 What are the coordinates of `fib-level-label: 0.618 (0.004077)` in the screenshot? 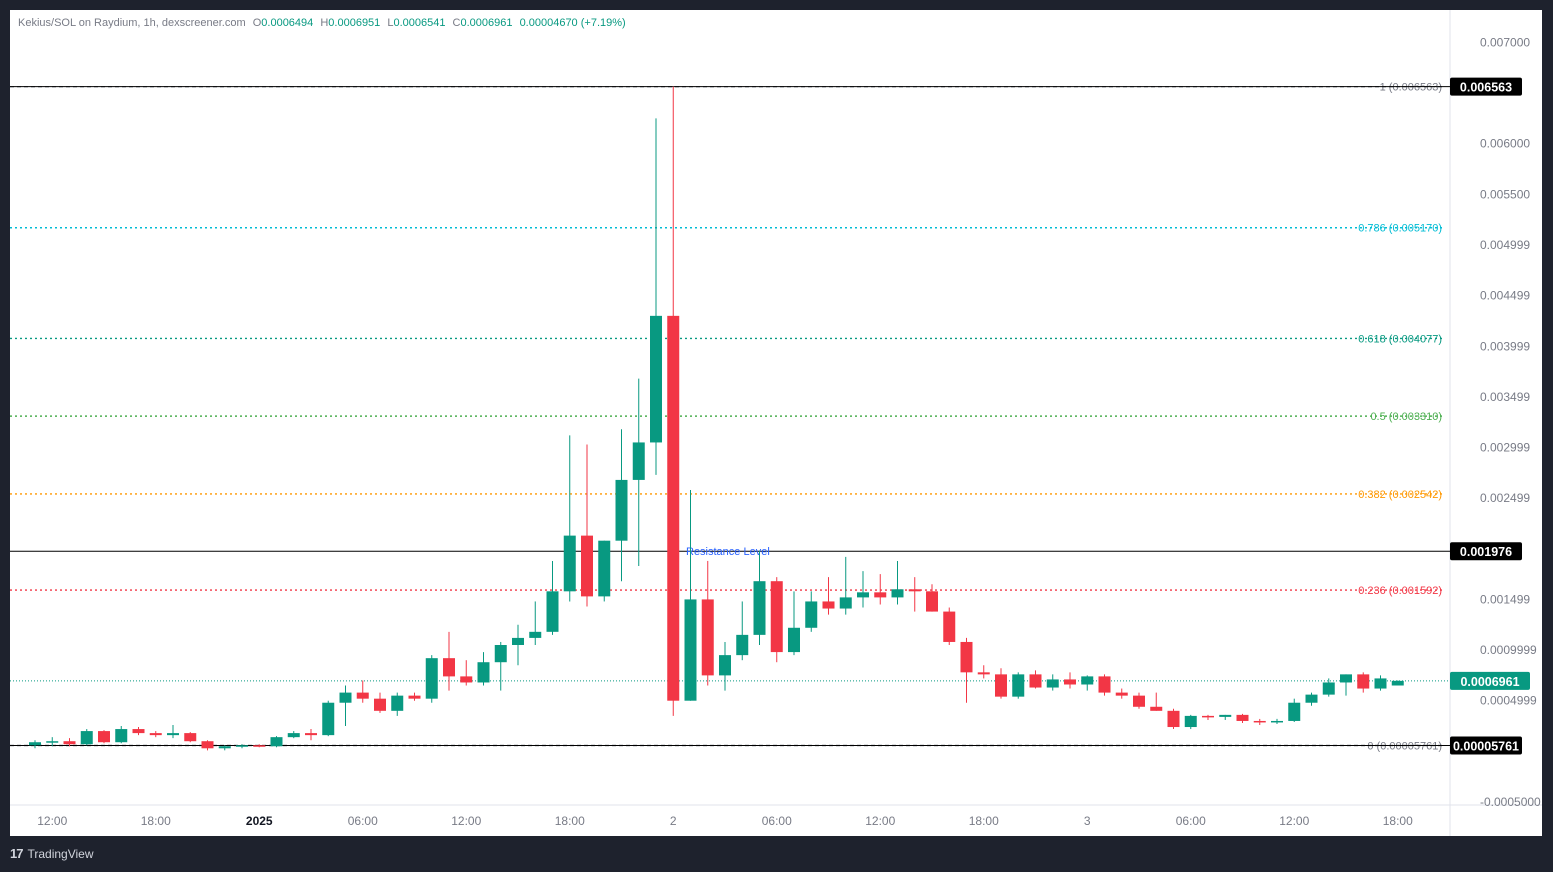 It's located at (1400, 339).